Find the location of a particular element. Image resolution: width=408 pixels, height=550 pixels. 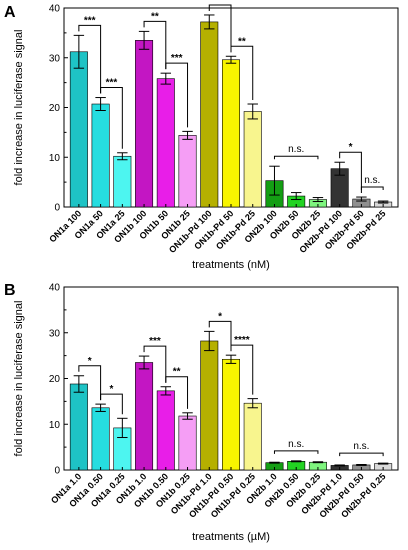

panel-a-y-tick-label: 20 is located at coordinates (55, 108).